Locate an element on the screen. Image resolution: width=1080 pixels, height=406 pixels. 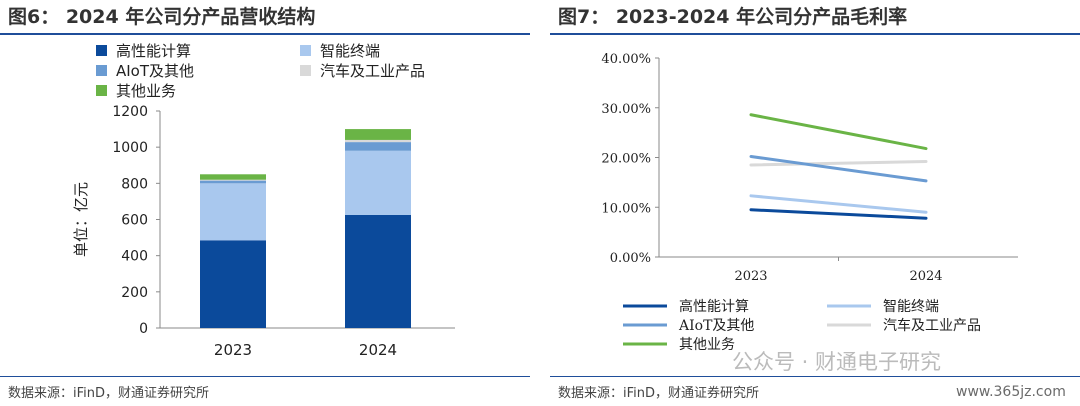
y-tick-label: 30.00% is located at coordinates (626, 109).